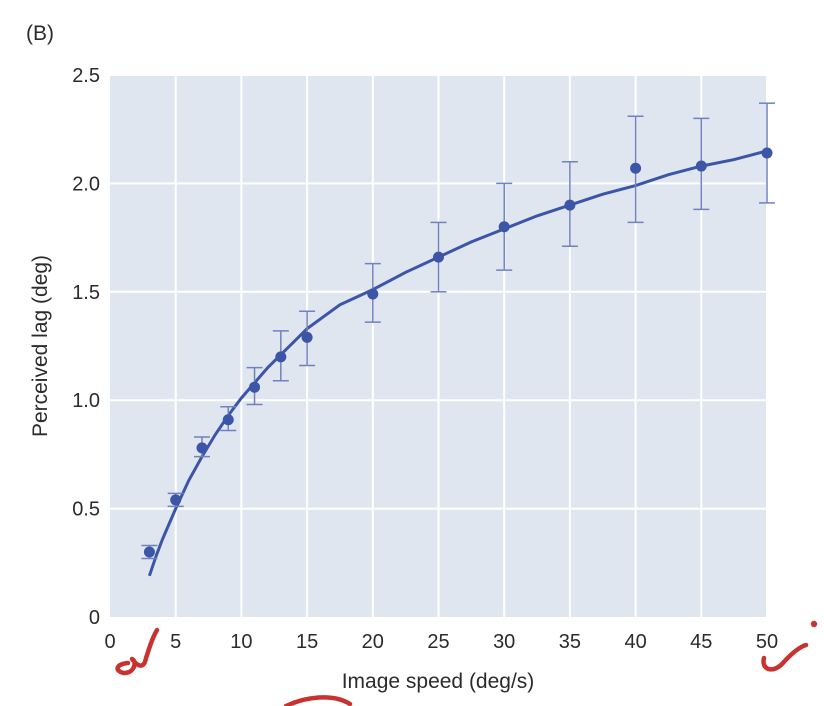  What do you see at coordinates (785, 657) in the screenshot?
I see `handwritten-mark-right` at bounding box center [785, 657].